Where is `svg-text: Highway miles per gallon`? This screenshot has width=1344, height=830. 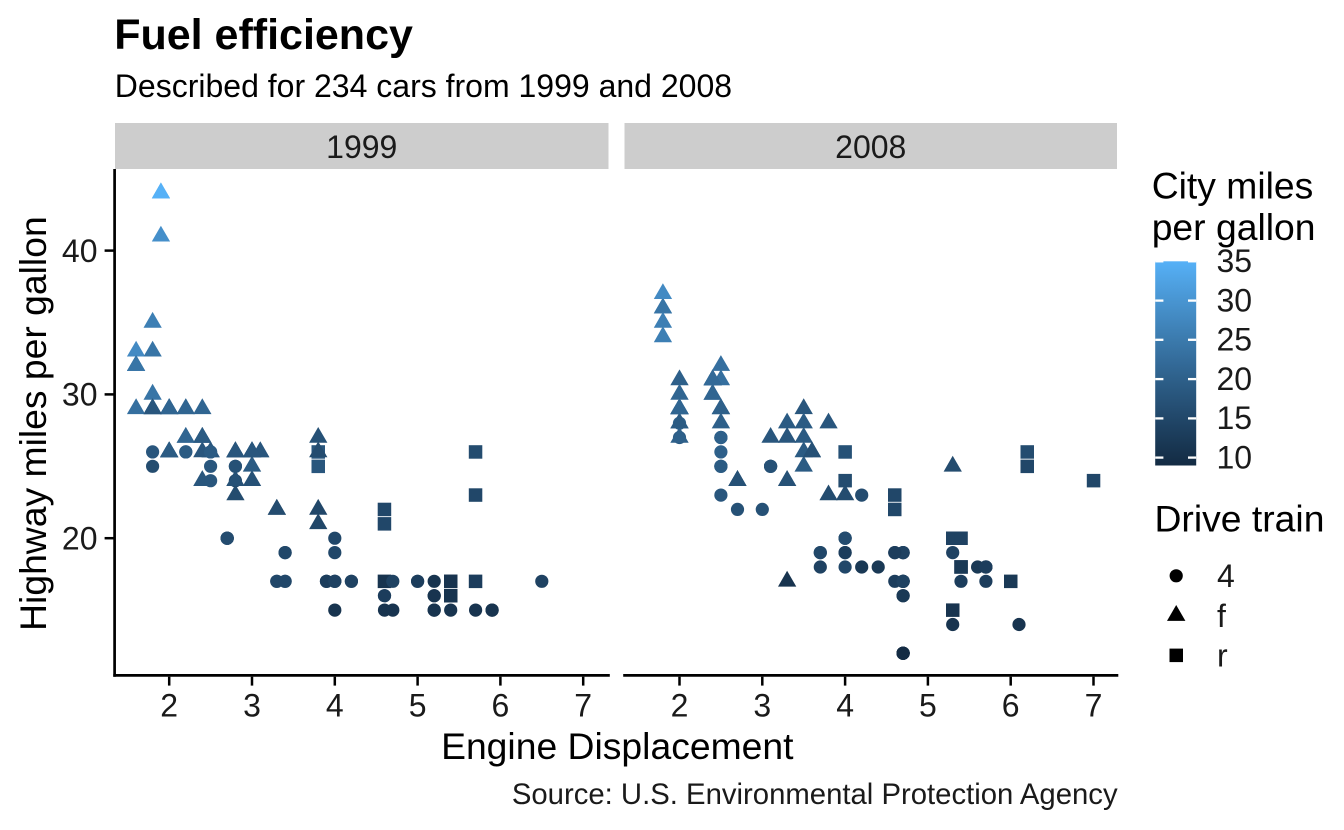 svg-text: Highway miles per gallon is located at coordinates (33, 423).